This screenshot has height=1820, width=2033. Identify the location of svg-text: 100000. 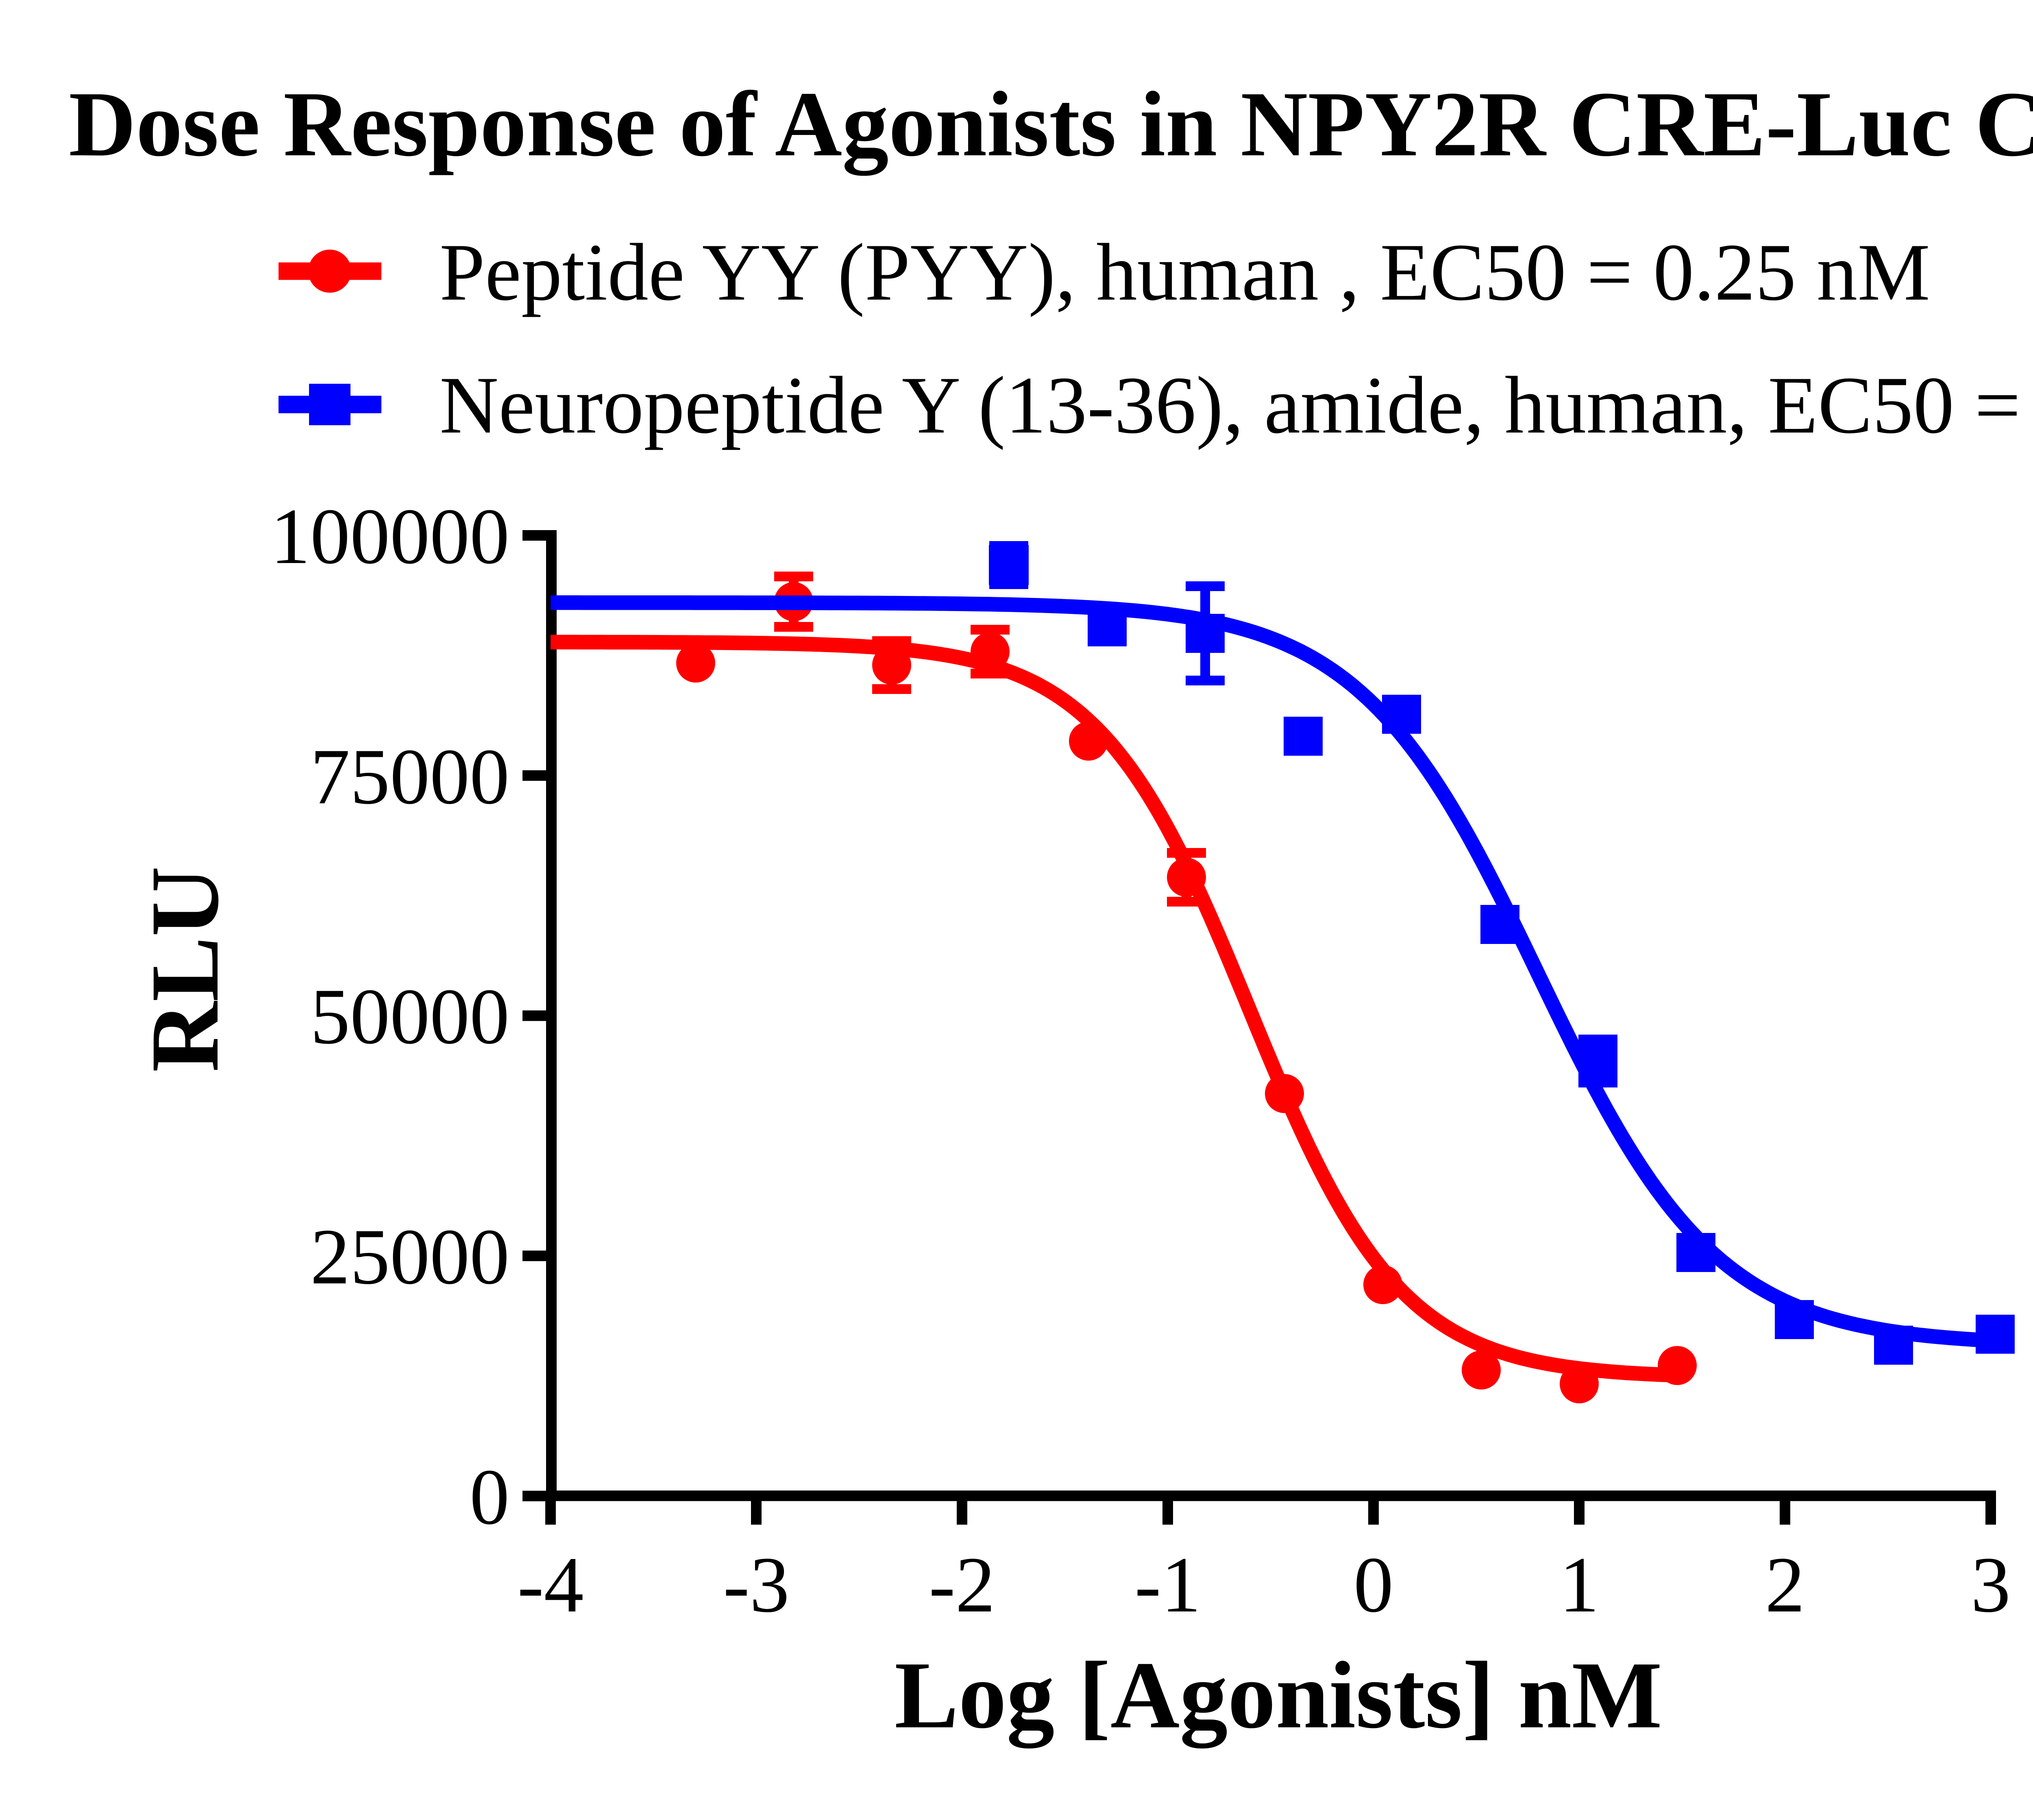
(390, 536).